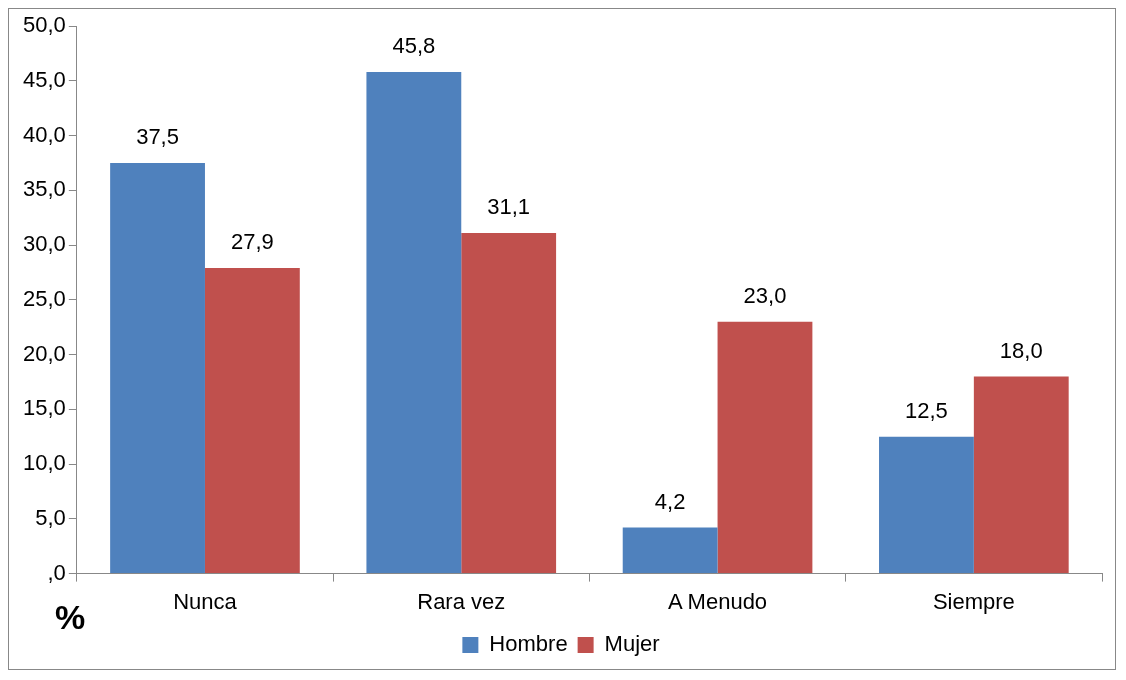 Image resolution: width=1126 pixels, height=680 pixels. I want to click on data-label: 4,2, so click(670, 501).